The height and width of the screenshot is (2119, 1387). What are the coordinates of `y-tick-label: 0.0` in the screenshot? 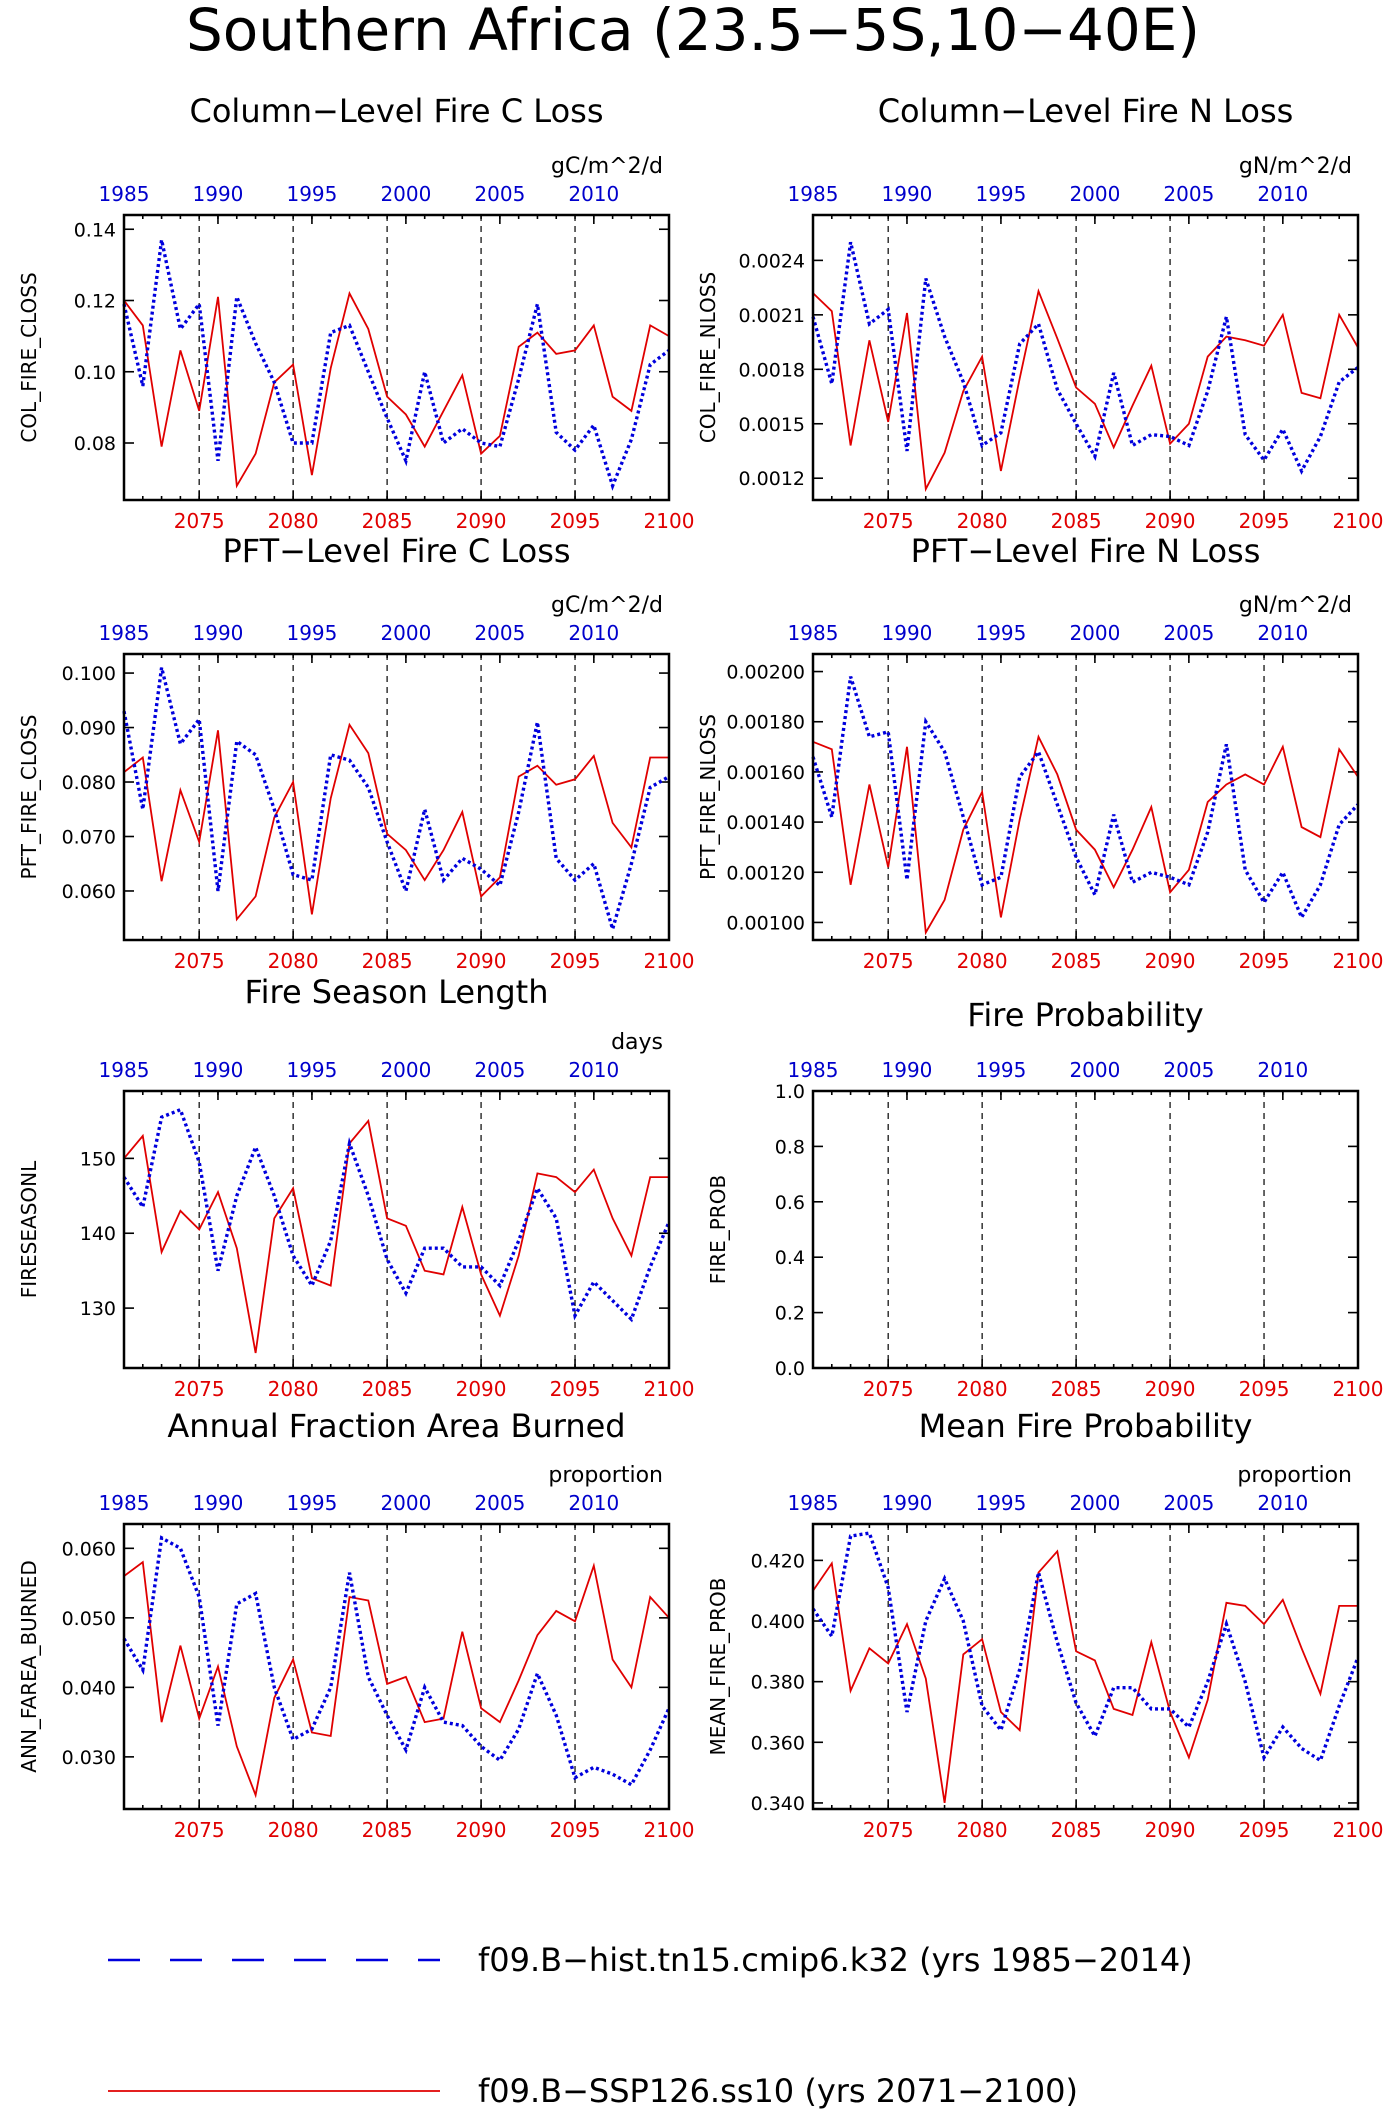 It's located at (790, 1369).